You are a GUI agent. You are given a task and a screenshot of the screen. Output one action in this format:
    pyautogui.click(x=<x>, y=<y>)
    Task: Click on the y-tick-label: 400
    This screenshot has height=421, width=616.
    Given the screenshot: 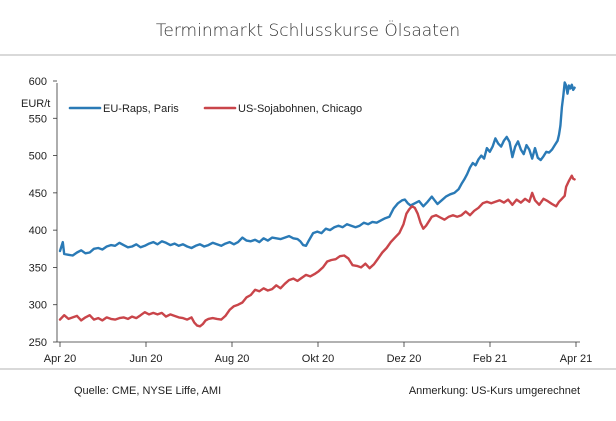 What is the action you would take?
    pyautogui.click(x=38, y=231)
    